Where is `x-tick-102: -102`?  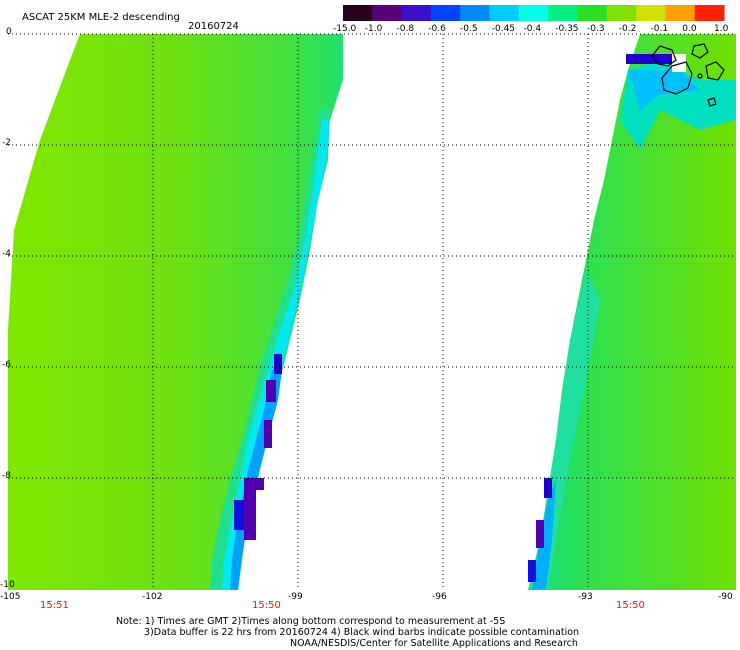
x-tick-102: -102 is located at coordinates (152, 597).